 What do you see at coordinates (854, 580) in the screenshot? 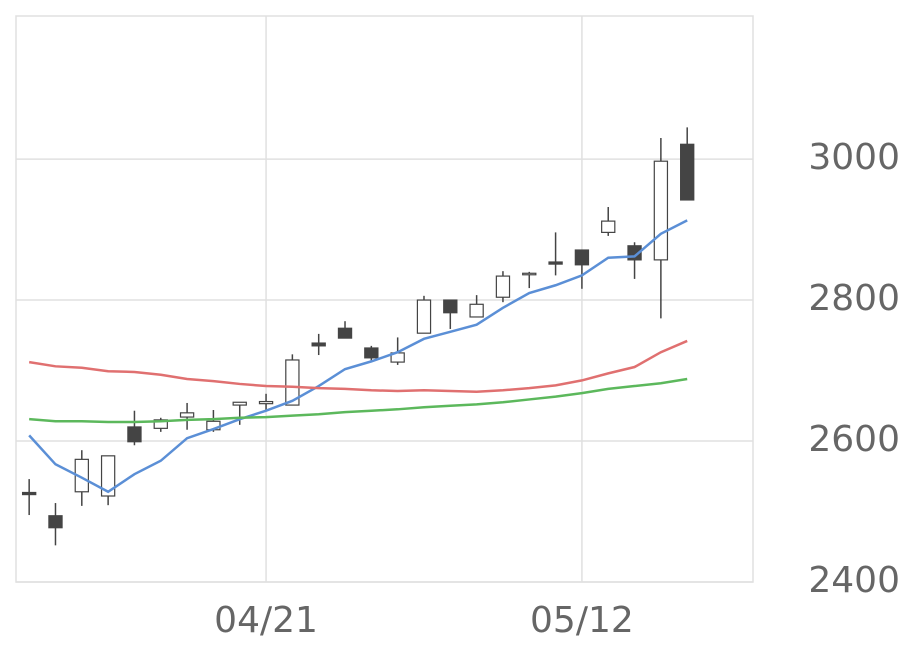
I see `y-tick-label: 2400` at bounding box center [854, 580].